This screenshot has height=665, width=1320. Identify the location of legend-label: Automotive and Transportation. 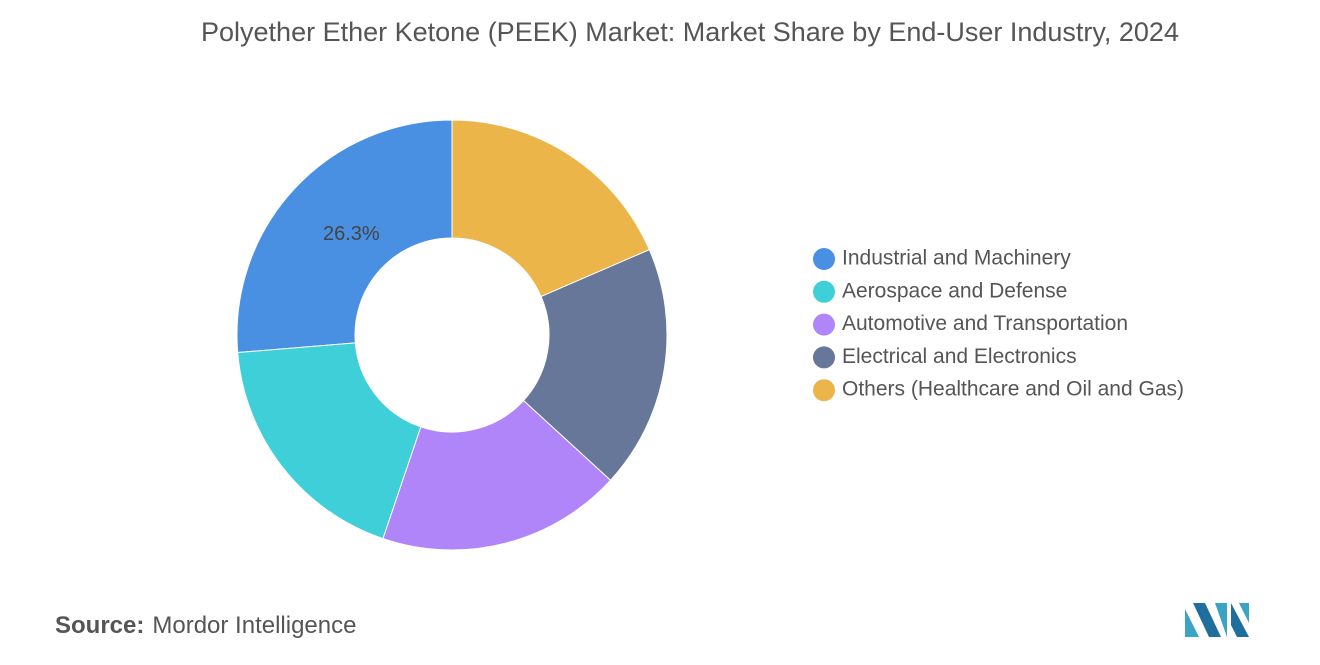
(985, 323).